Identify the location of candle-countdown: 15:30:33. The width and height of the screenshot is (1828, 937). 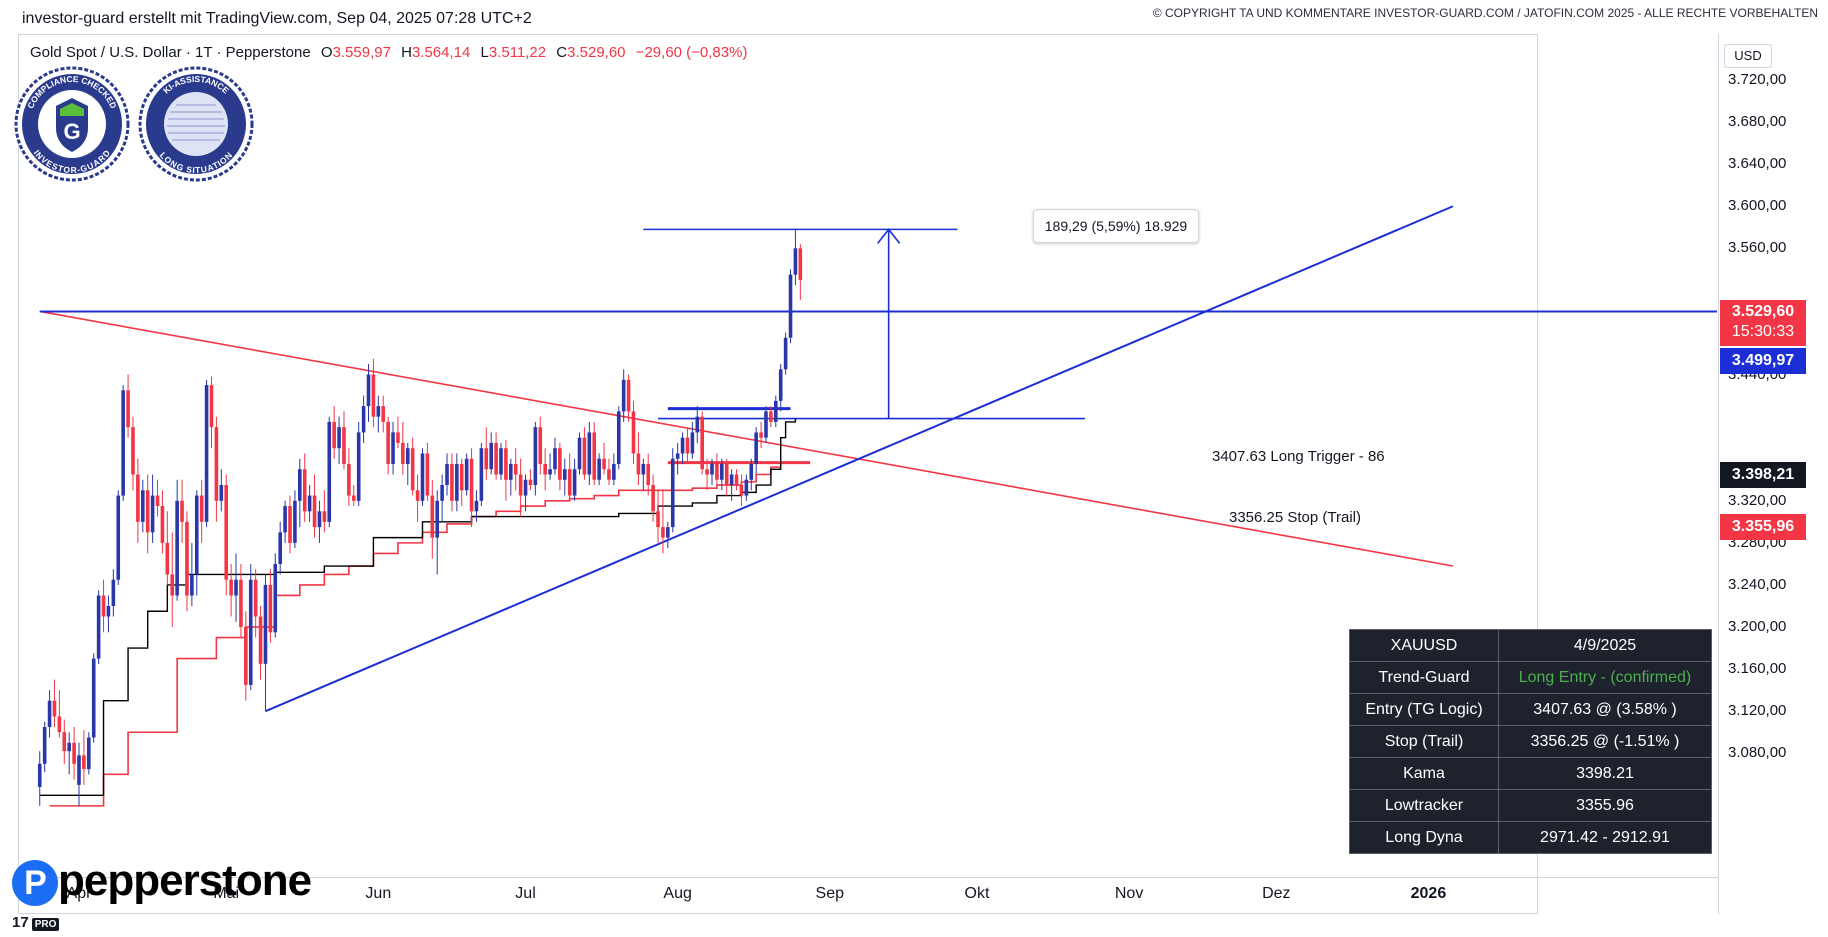
(1763, 331).